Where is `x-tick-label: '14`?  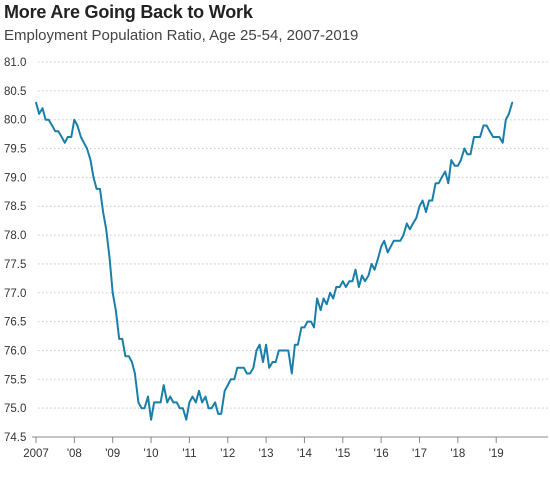 x-tick-label: '14 is located at coordinates (305, 454).